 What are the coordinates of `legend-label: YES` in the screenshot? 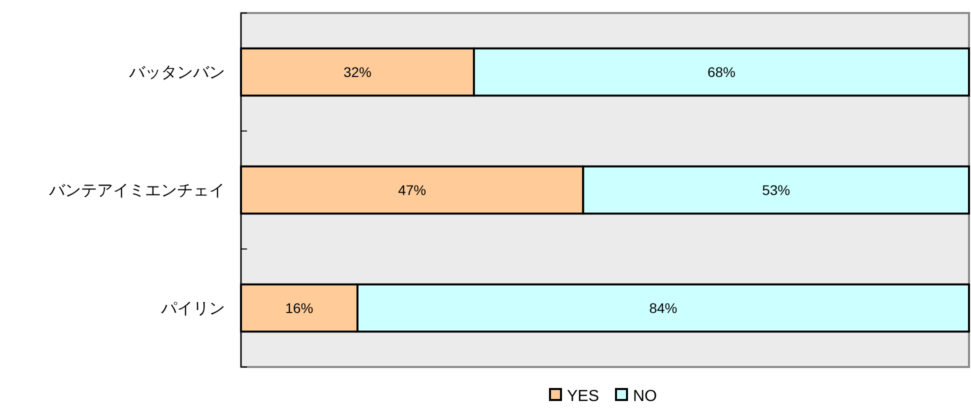 It's located at (583, 396).